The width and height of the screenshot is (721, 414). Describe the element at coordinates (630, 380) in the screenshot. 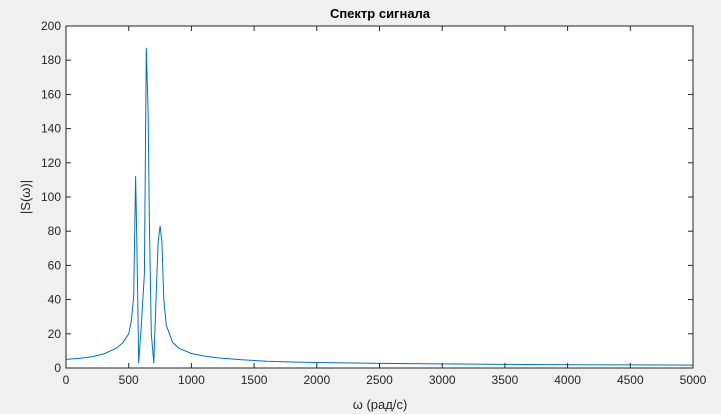

I see `x-tick-label: 4500` at that location.